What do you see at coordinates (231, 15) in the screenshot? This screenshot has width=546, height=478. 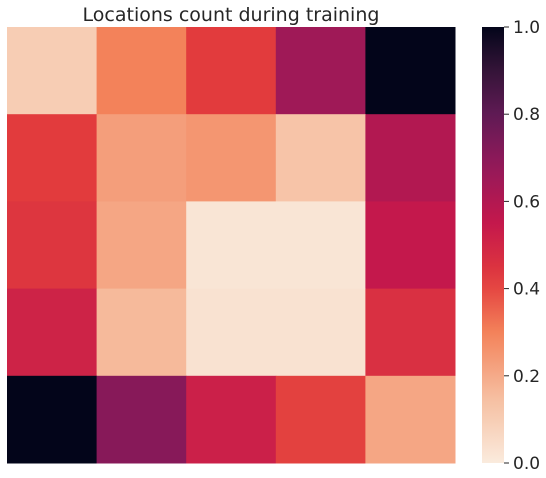 I see `chart-title: Locations count during training` at bounding box center [231, 15].